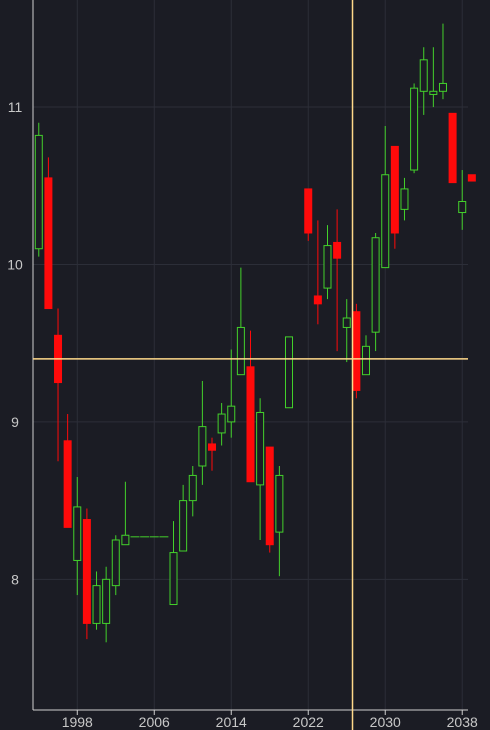  Describe the element at coordinates (15, 264) in the screenshot. I see `y-tick-label: 10` at that location.